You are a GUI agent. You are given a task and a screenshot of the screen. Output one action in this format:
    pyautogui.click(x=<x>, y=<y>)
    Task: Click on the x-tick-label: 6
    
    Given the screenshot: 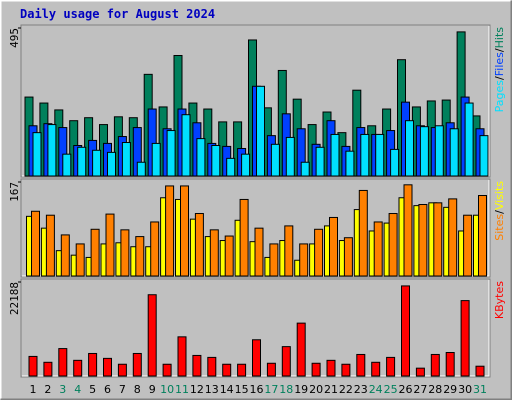 What is the action you would take?
    pyautogui.click(x=107, y=389)
    